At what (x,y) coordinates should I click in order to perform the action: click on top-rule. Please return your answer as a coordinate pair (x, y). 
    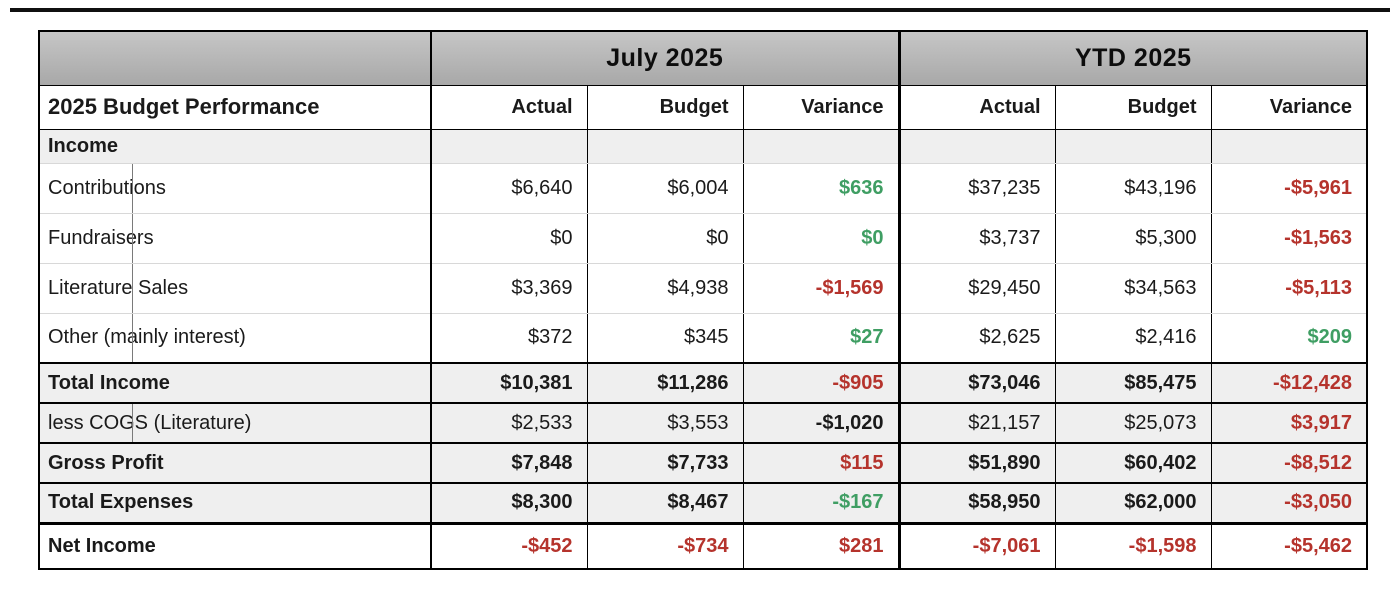
    Looking at the image, I should click on (700, 10).